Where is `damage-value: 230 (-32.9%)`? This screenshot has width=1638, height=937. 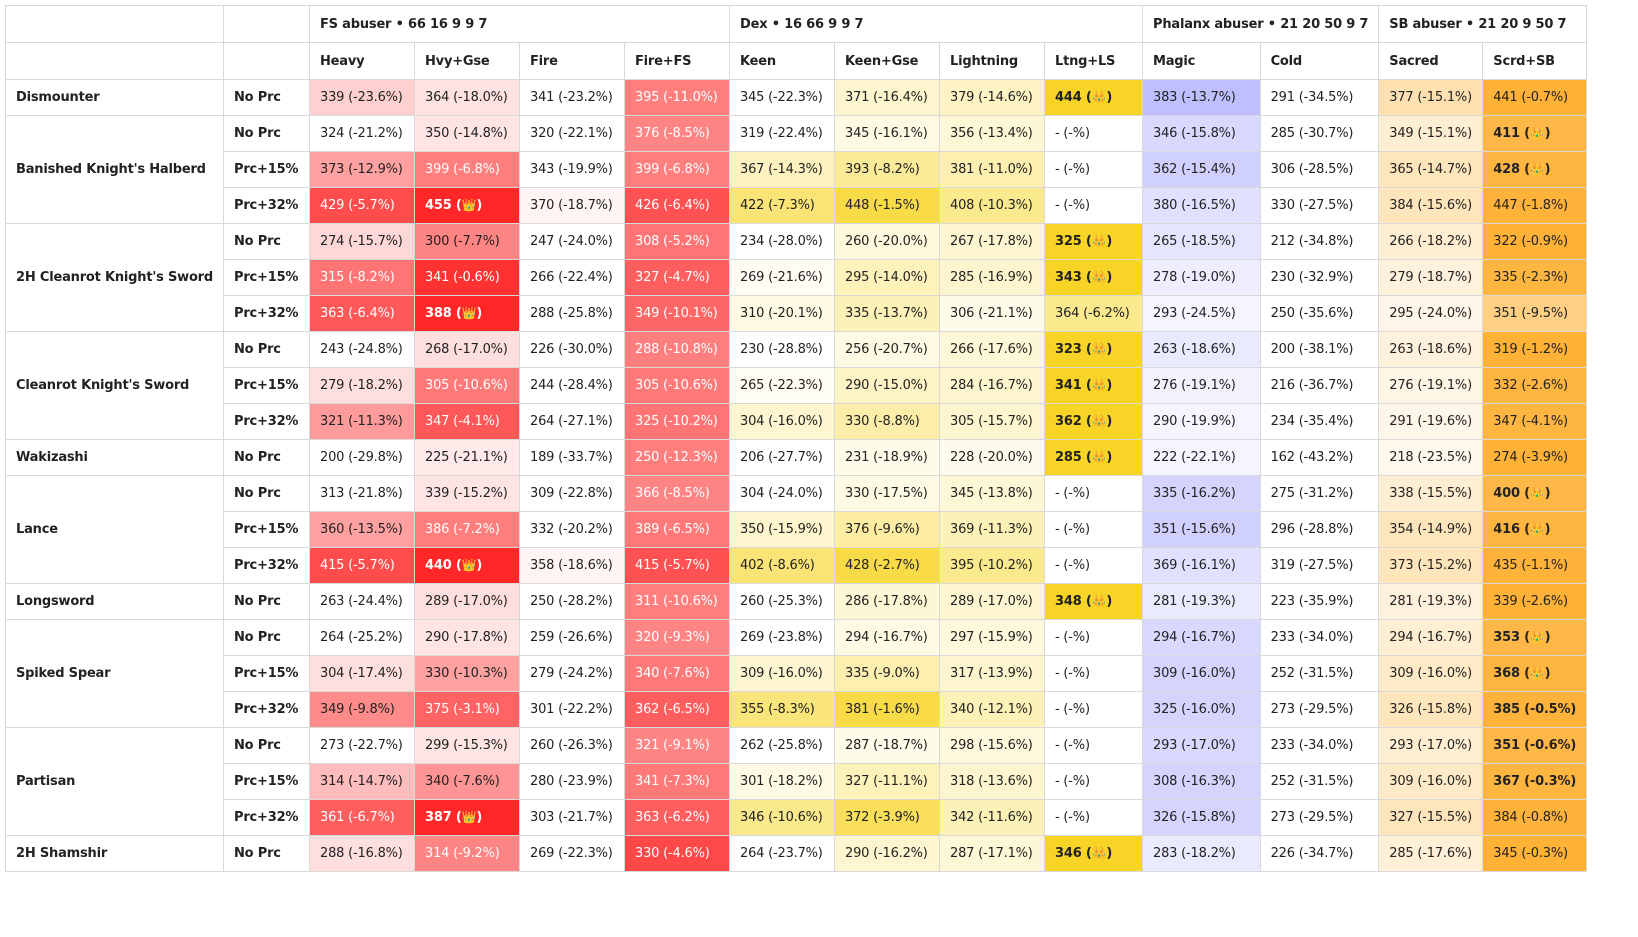 damage-value: 230 (-32.9%) is located at coordinates (1312, 277).